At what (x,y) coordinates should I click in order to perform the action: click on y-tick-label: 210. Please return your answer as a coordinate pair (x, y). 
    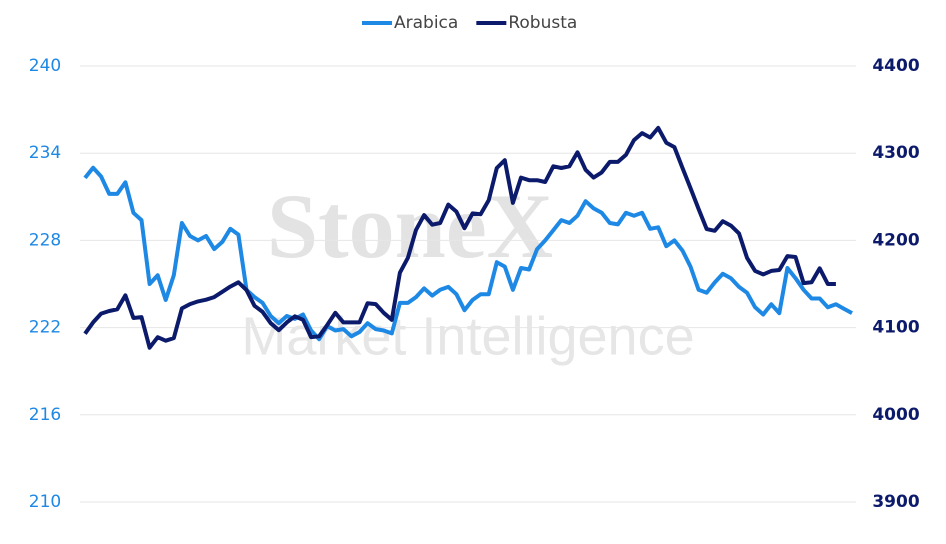
    Looking at the image, I should click on (45, 502).